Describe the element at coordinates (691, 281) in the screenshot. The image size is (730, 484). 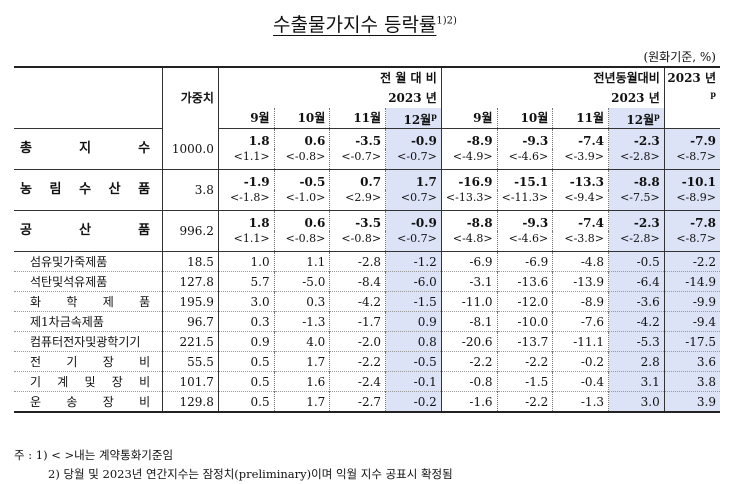
I see `annual-value-cell: -14.9` at that location.